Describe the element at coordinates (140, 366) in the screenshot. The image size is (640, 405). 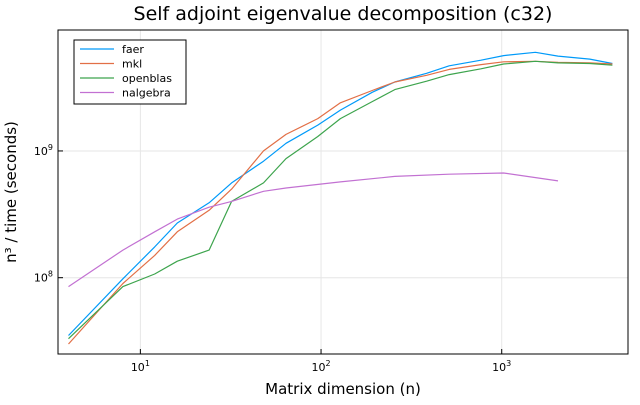
I see `x-tick-label: 10¹` at that location.